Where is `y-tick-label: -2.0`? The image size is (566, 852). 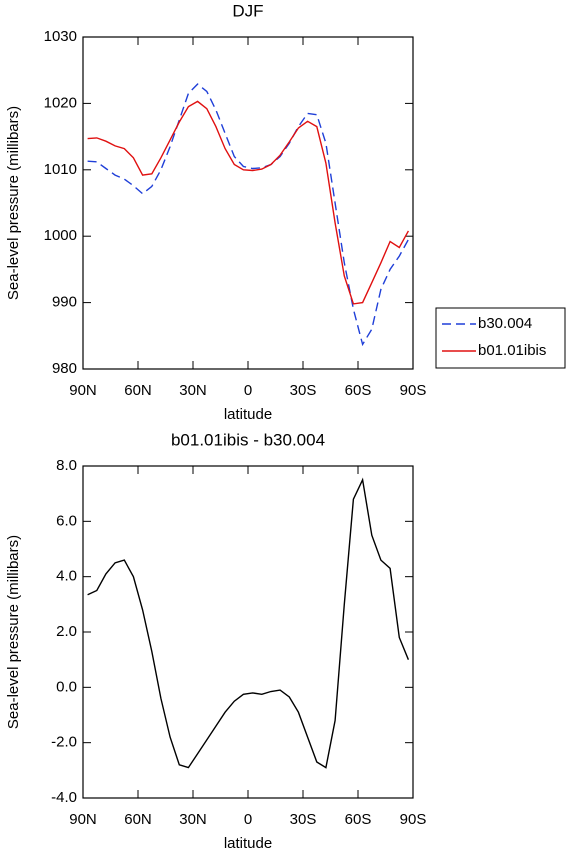 y-tick-label: -2.0 is located at coordinates (64, 742).